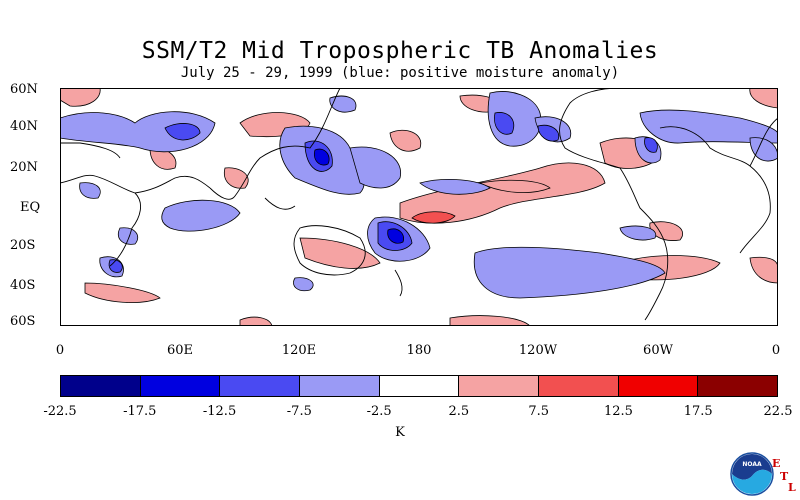 This screenshot has width=800, height=500. I want to click on noaa-logo: NOAA E T L, so click(763, 476).